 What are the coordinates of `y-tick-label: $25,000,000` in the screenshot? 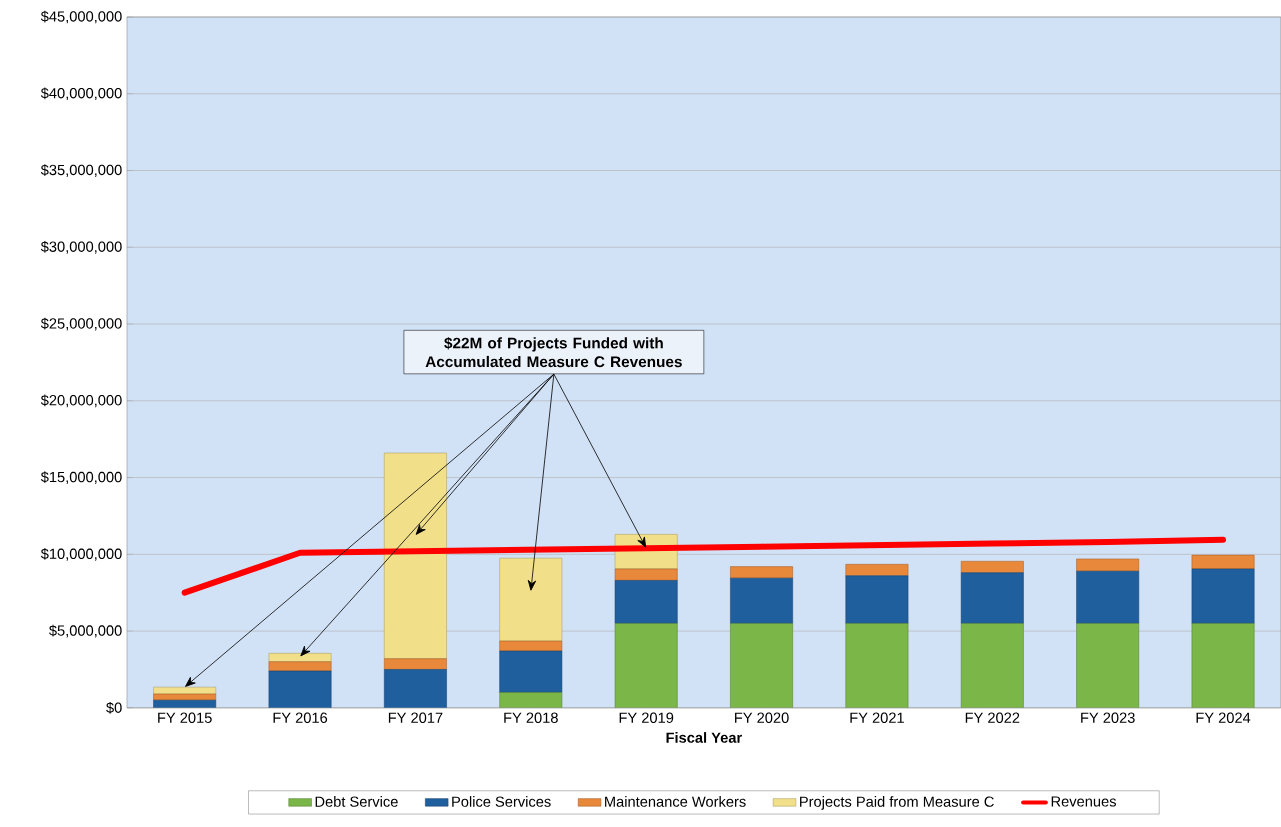 It's located at (81, 324).